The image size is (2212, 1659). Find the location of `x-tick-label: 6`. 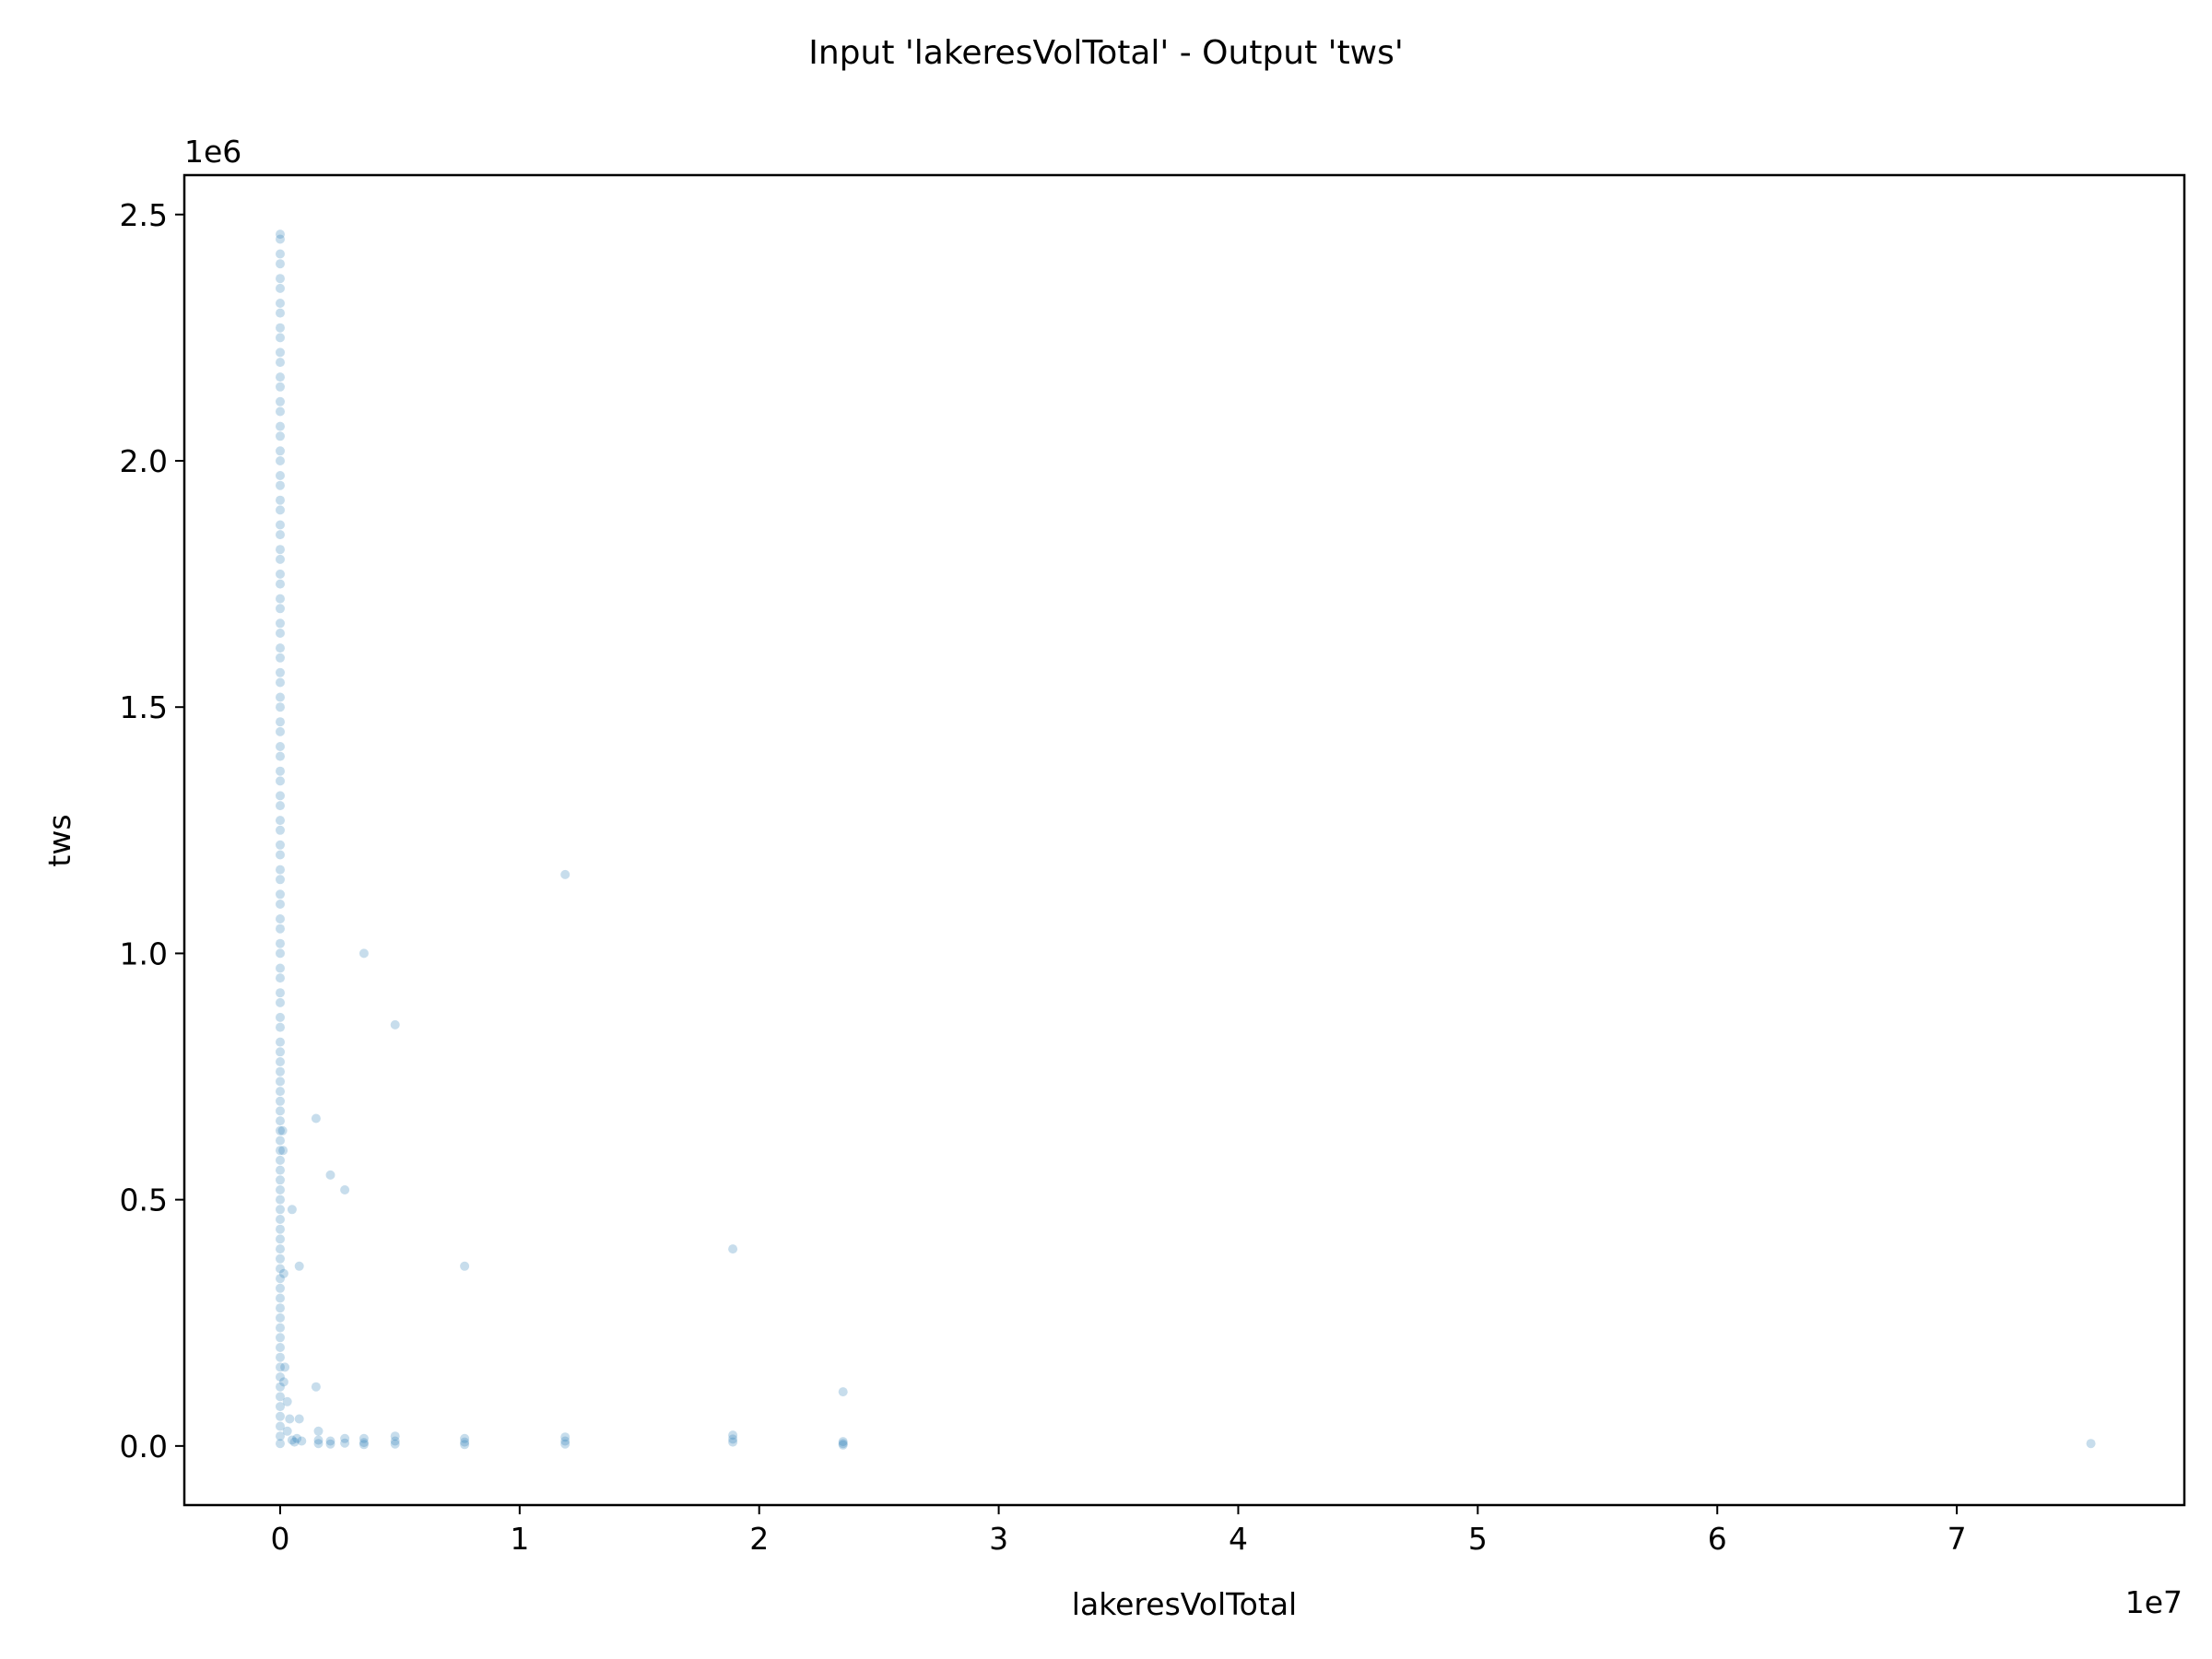

x-tick-label: 6 is located at coordinates (1717, 1539).